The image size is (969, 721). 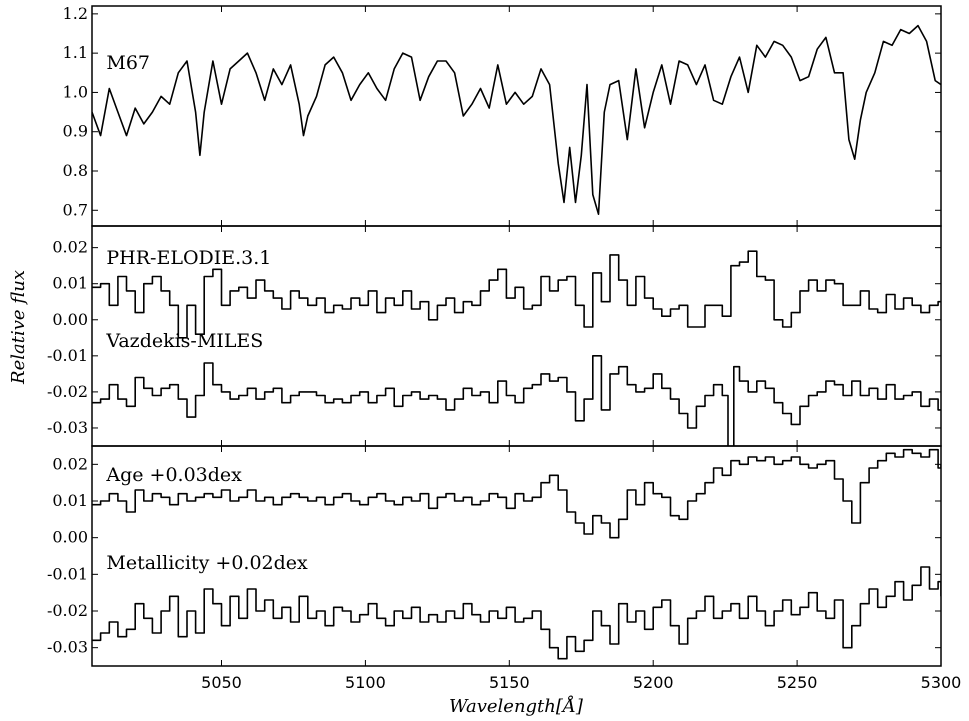 What do you see at coordinates (75, 209) in the screenshot?
I see `y-tick-label: 0.7` at bounding box center [75, 209].